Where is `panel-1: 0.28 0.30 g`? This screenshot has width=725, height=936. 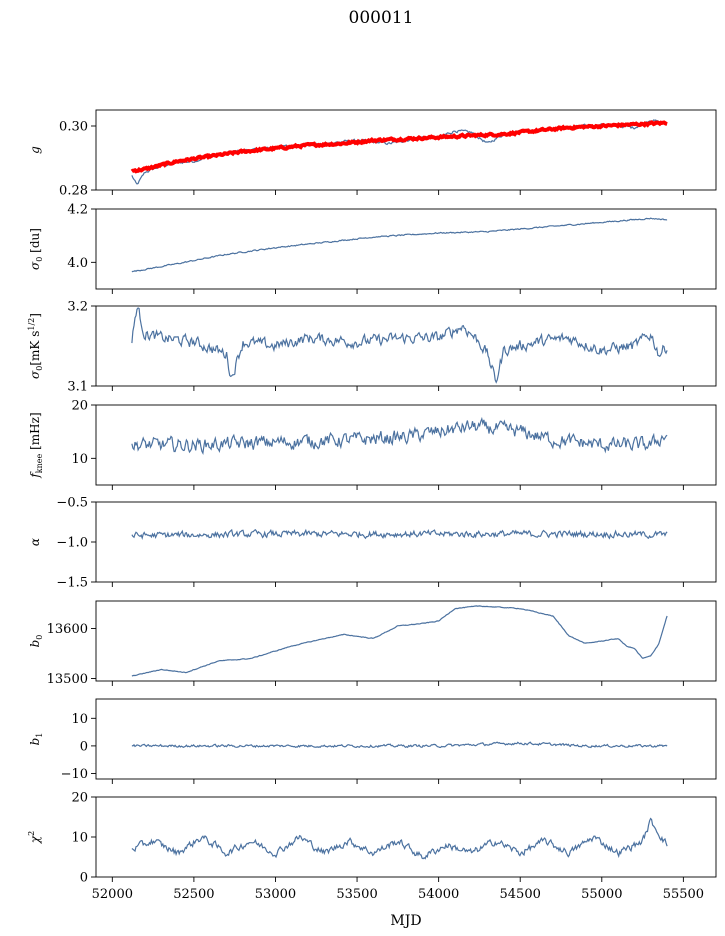
panel-1: 0.28 0.30 g is located at coordinates (372, 154).